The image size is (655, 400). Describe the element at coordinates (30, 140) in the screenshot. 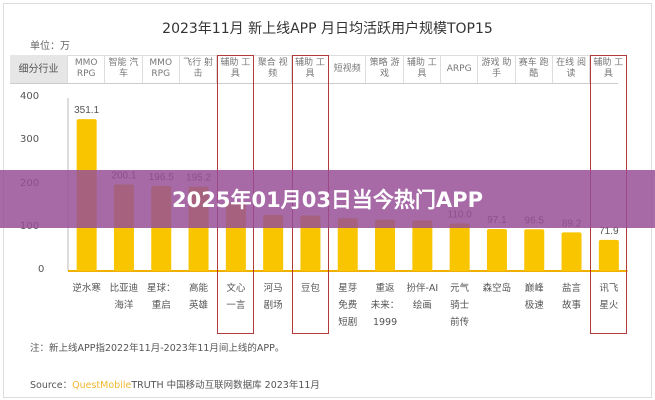

I see `y-tick-label: 300` at that location.